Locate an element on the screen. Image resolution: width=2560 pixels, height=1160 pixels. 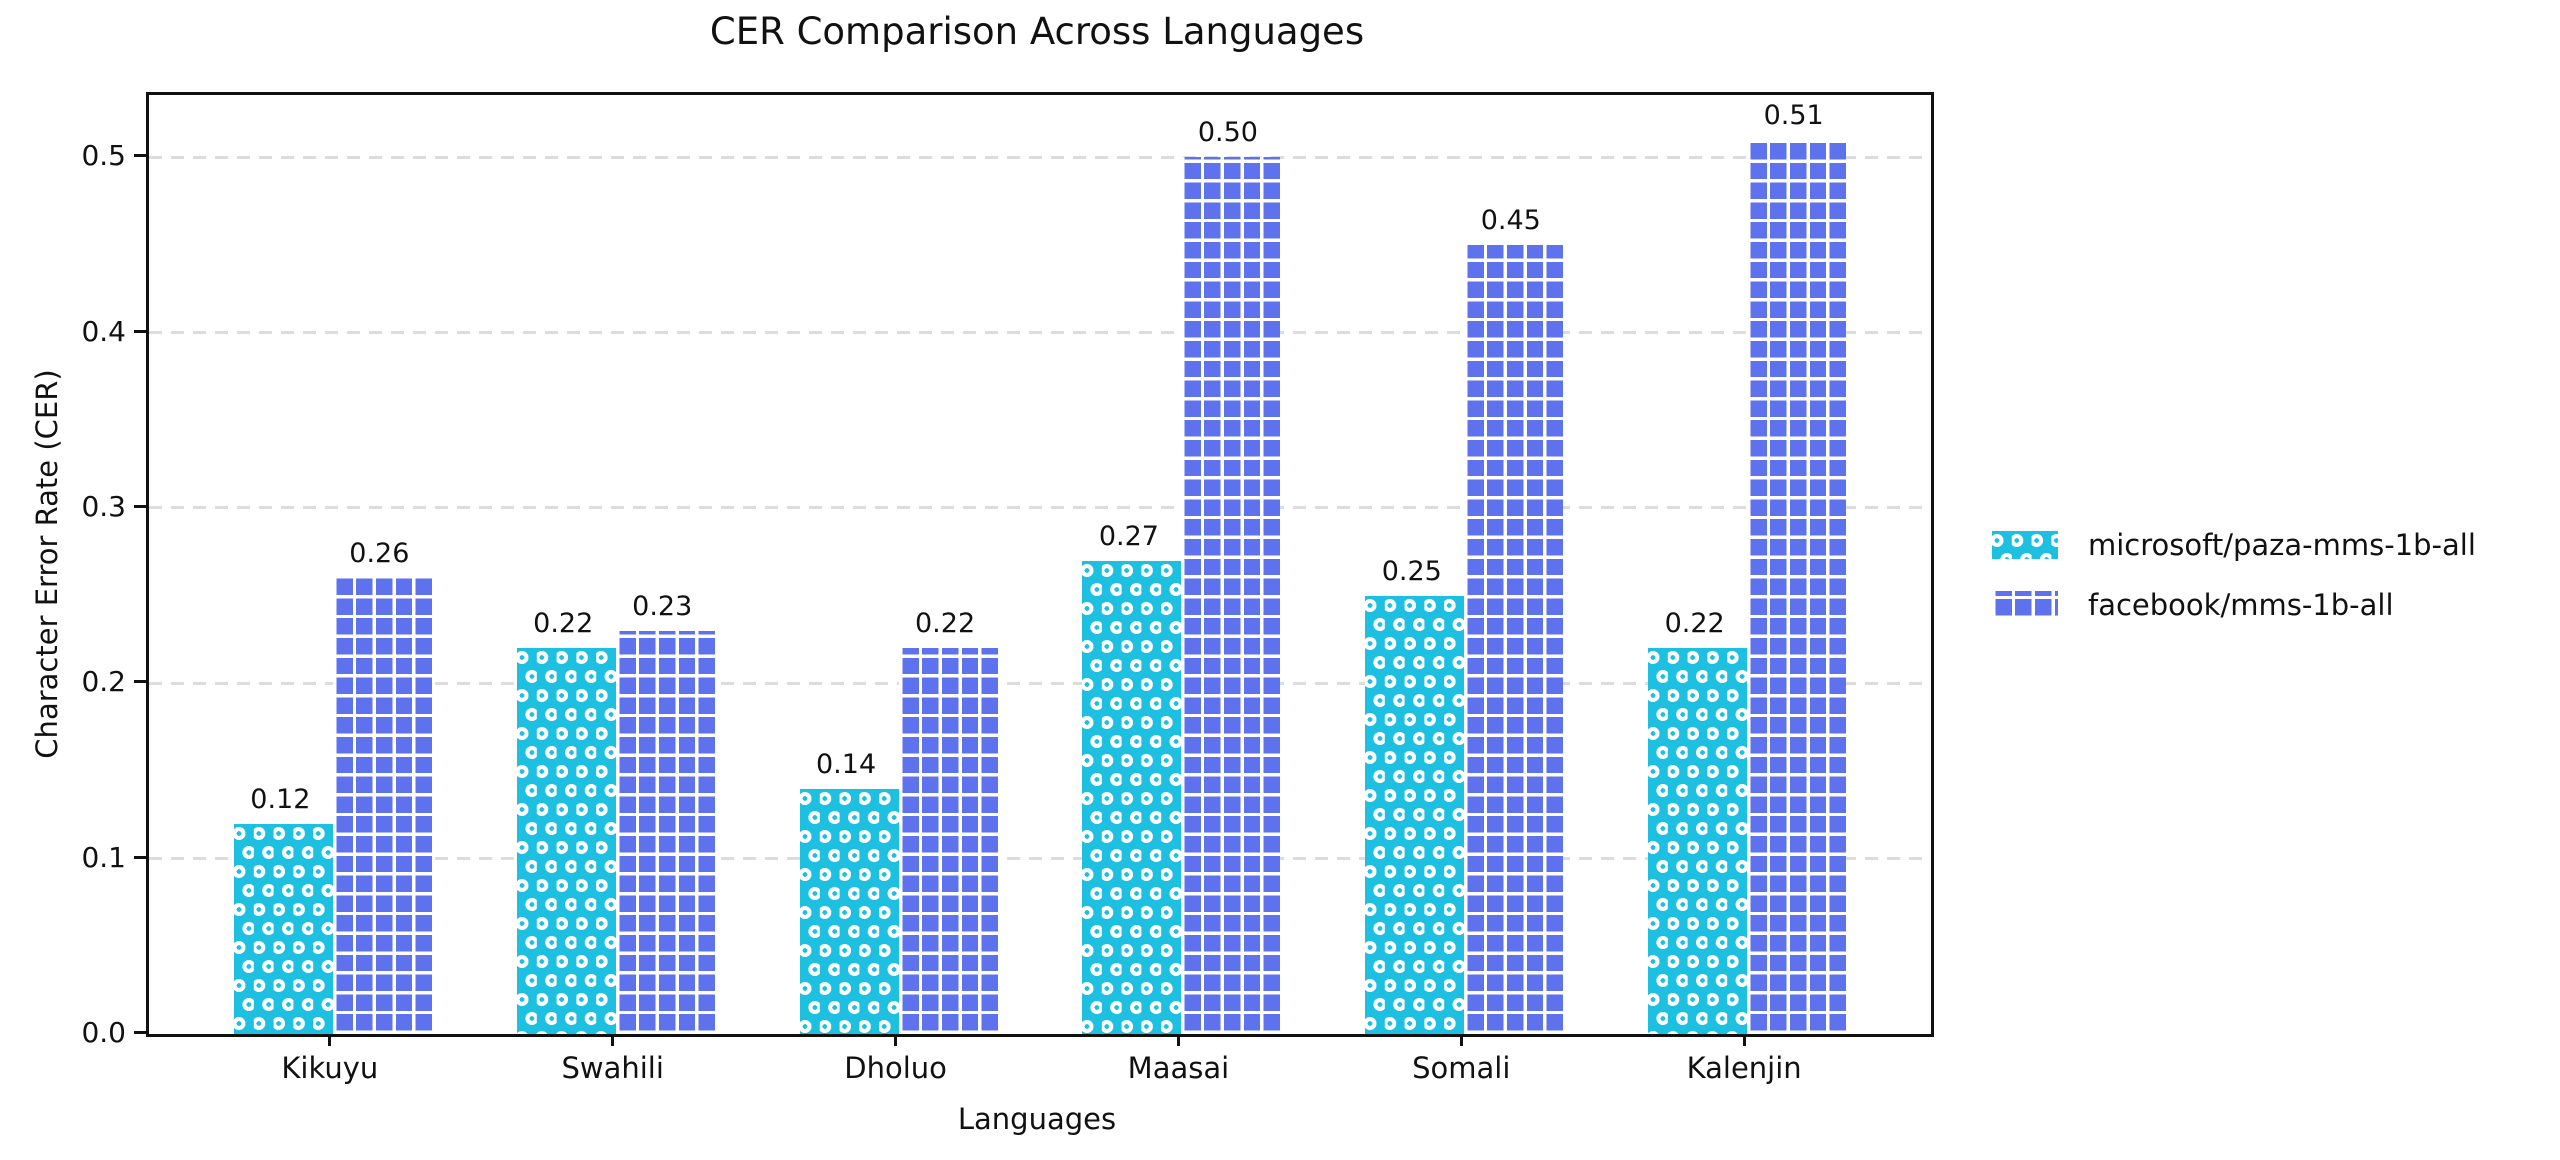
bar-microsoft-maasai is located at coordinates (1132, 797).